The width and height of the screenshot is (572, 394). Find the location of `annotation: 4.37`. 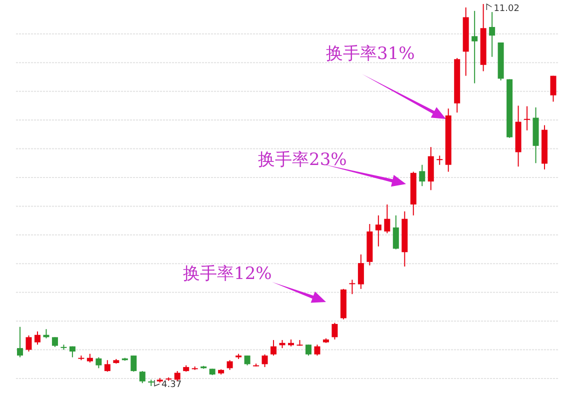

annotation: 4.37 is located at coordinates (172, 385).